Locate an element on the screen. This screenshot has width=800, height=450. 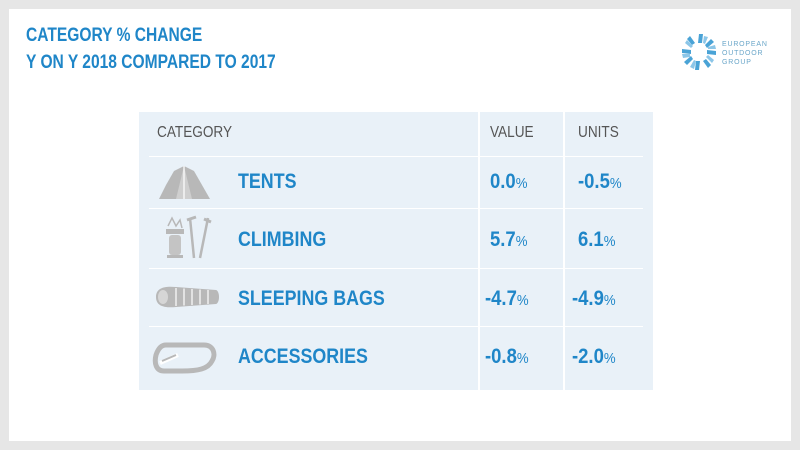
logo-text-line-2: OUTDOOR is located at coordinates (743, 53).